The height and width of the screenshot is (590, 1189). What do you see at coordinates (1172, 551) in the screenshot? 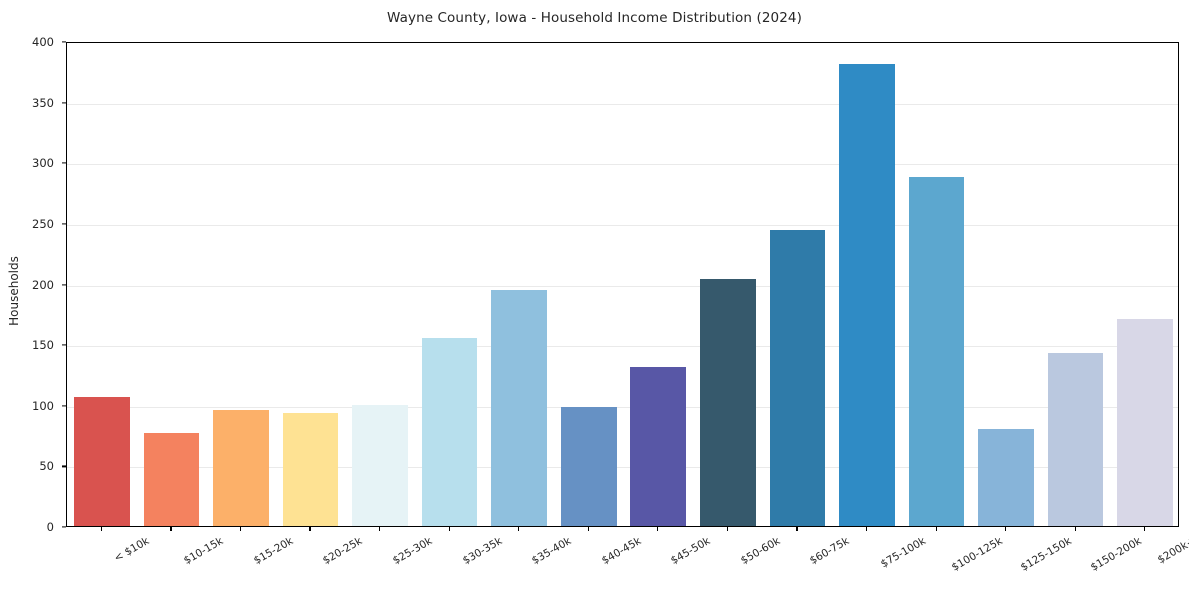
I see `x-tick-label: $200k+` at bounding box center [1172, 551].